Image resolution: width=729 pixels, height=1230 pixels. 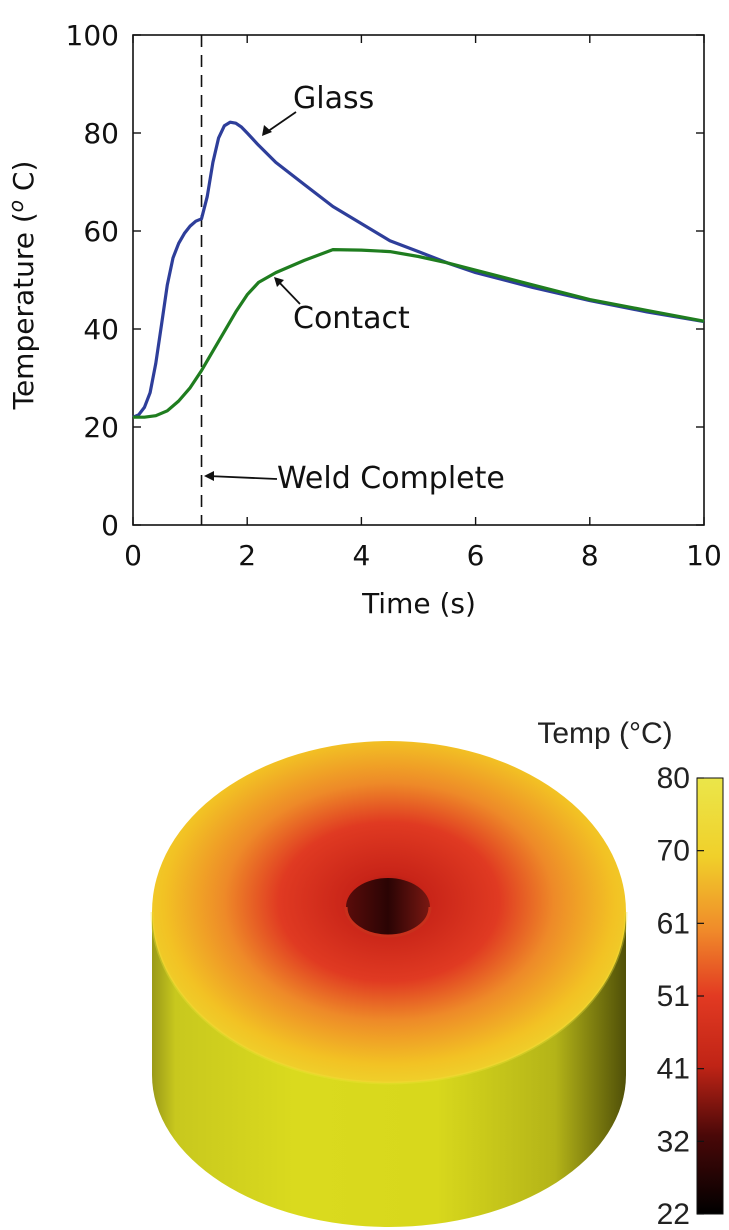 I want to click on annotation-glass: Glass, so click(x=318, y=108).